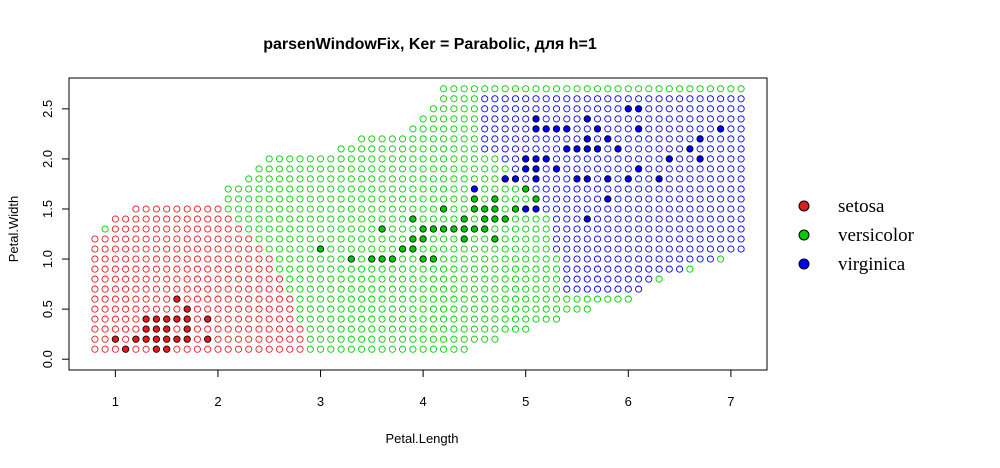  I want to click on x-tick-label: 1, so click(115, 401).